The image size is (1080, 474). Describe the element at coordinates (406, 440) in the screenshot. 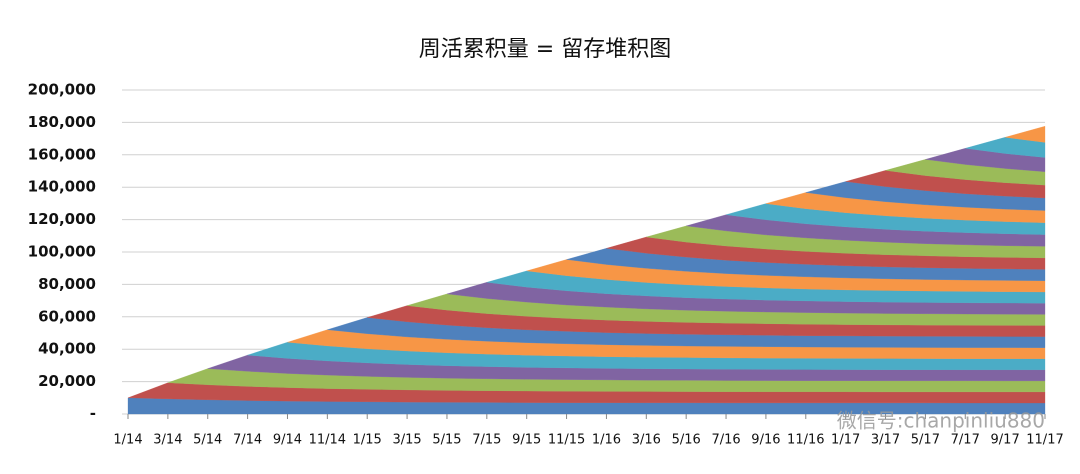

I see `x-tick-label: 3/15` at that location.